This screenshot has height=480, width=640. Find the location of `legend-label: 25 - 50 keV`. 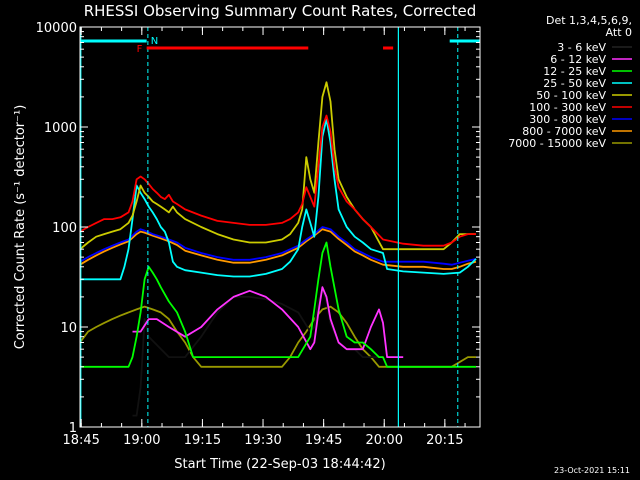

legend-label: 25 - 50 keV is located at coordinates (574, 83).